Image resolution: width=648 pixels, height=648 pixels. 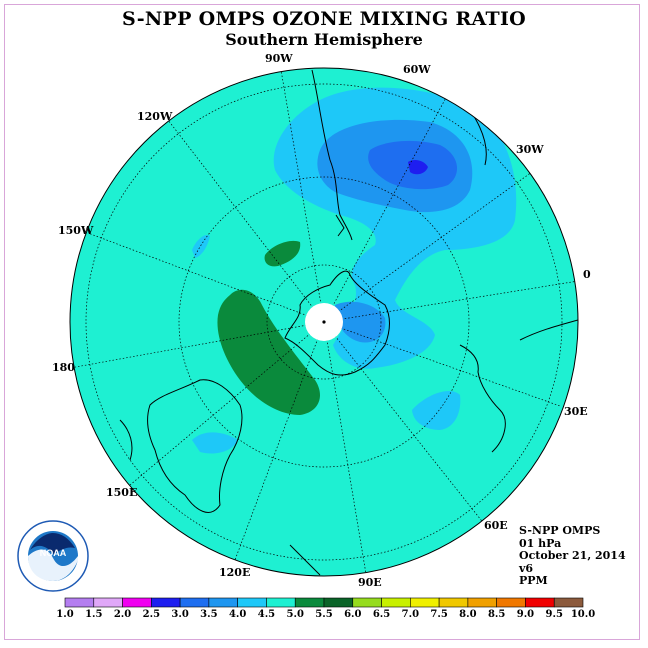 I want to click on ozone-region-patch-west, so click(x=215, y=443).